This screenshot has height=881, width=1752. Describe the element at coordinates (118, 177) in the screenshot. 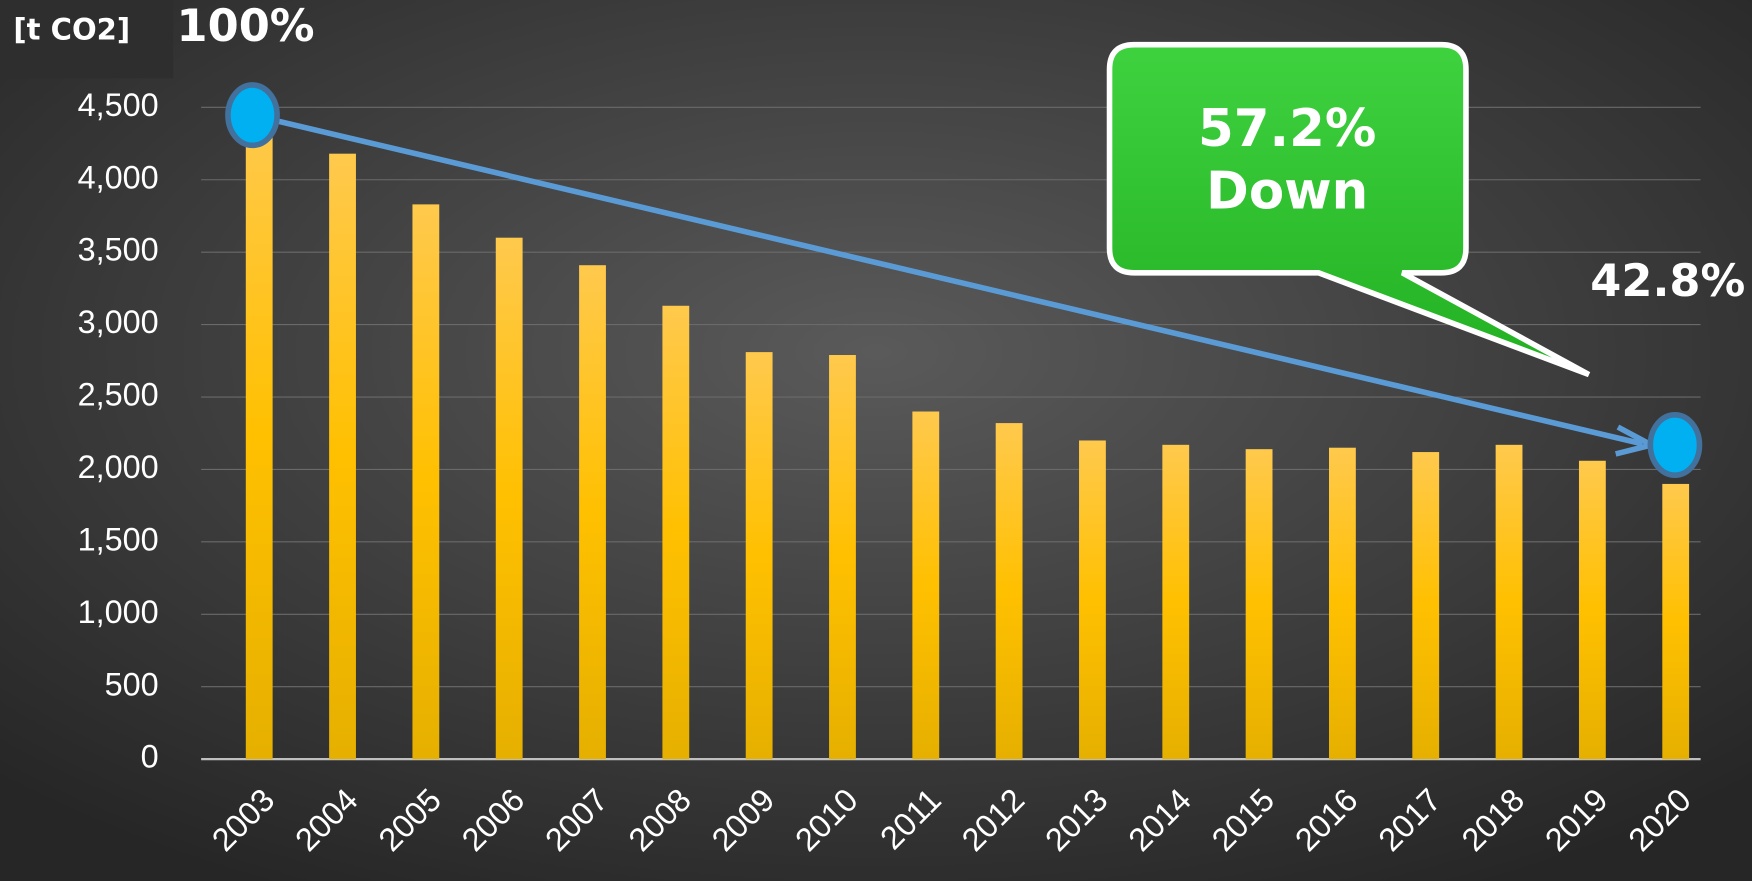

I see `y-tick-label: 4,000` at that location.